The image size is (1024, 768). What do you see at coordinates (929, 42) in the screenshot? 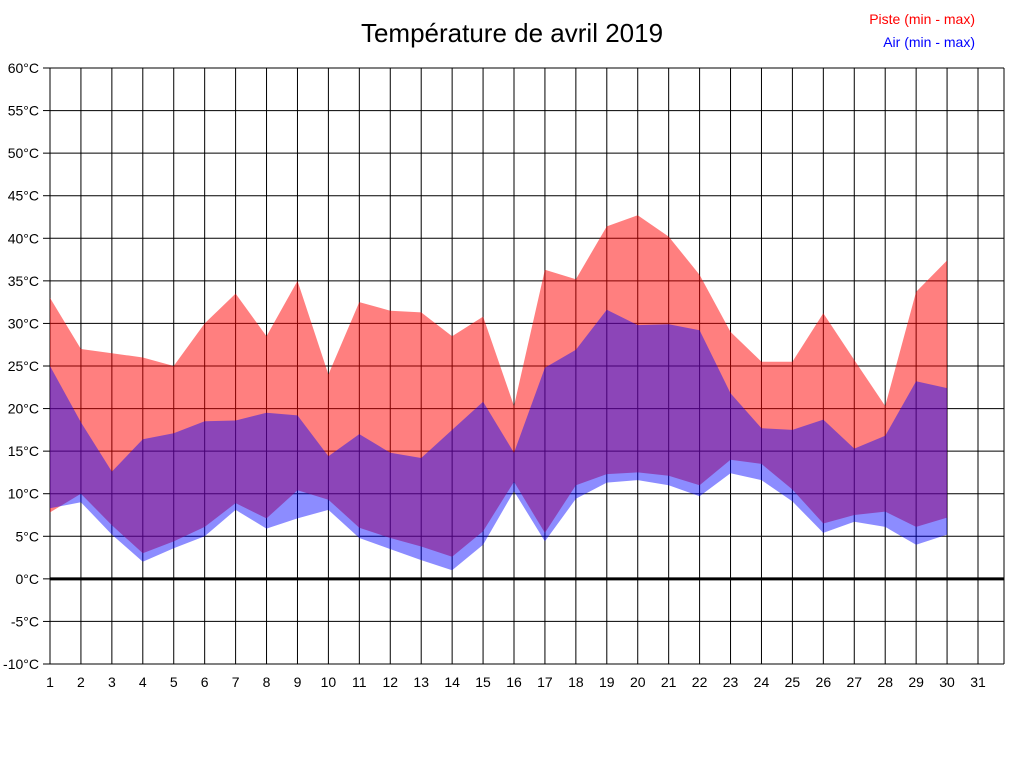
I see `legend-item-air: Air (min - max)` at bounding box center [929, 42].